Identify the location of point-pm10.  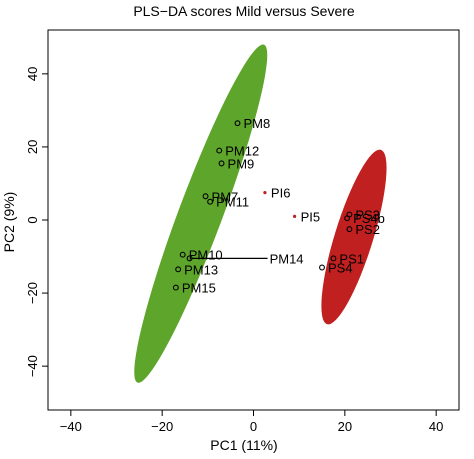
(182, 254).